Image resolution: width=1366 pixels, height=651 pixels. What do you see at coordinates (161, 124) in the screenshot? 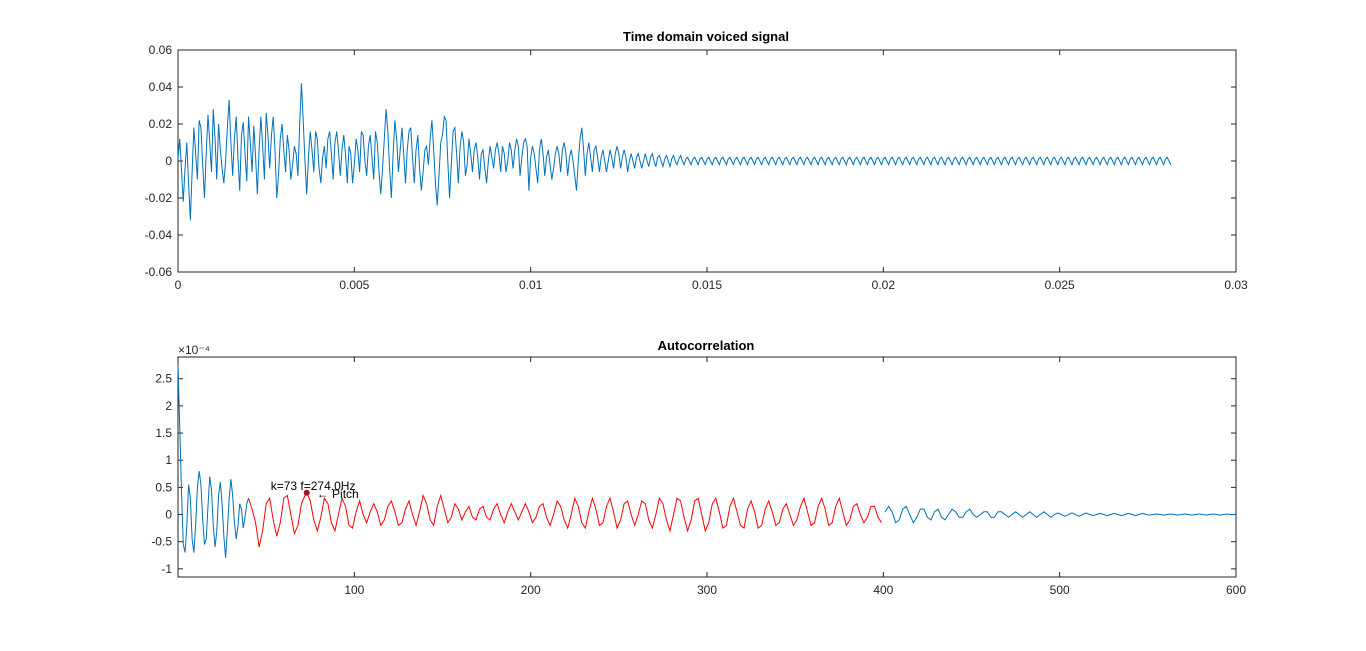
I see `time-domain-y-tick-label: 0.02` at bounding box center [161, 124].